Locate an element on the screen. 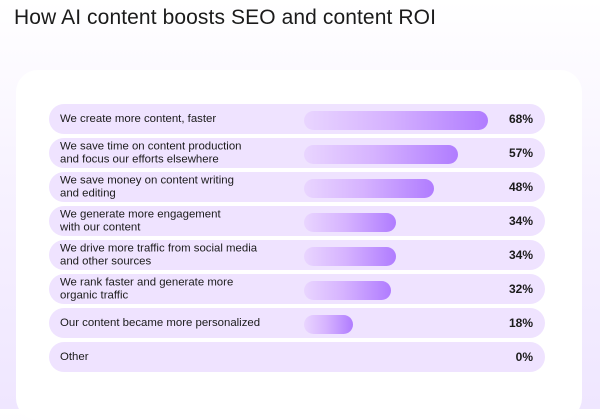  value-label: 48% is located at coordinates (520, 187).